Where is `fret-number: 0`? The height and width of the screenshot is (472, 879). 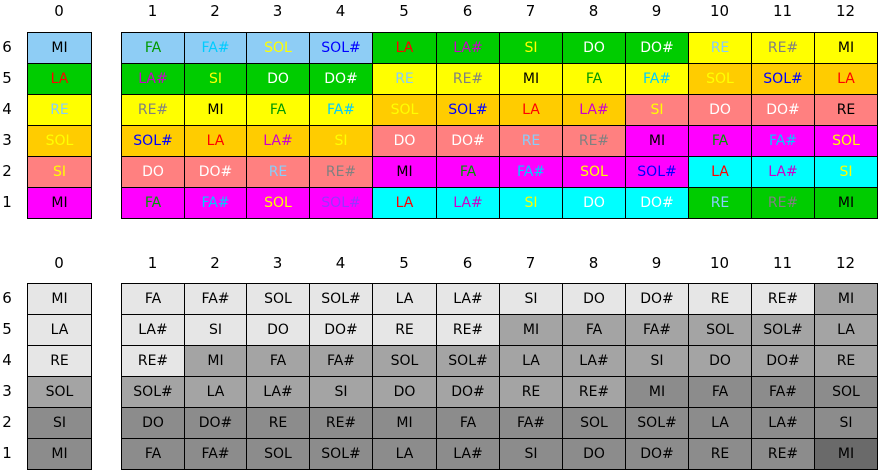
fret-number: 0 is located at coordinates (59, 11).